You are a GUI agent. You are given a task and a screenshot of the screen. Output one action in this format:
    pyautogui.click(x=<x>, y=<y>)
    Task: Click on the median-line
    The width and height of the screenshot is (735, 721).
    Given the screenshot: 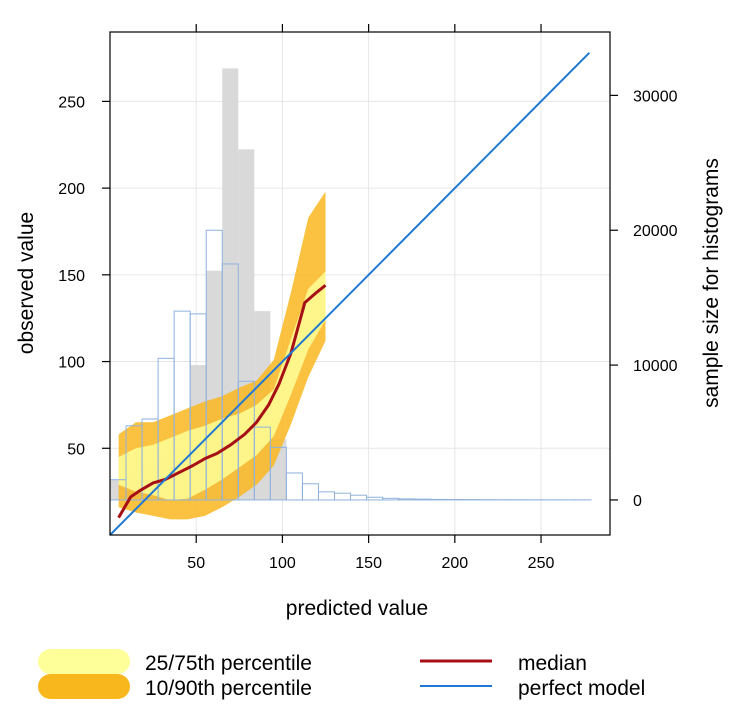 What is the action you would take?
    pyautogui.click(x=222, y=401)
    